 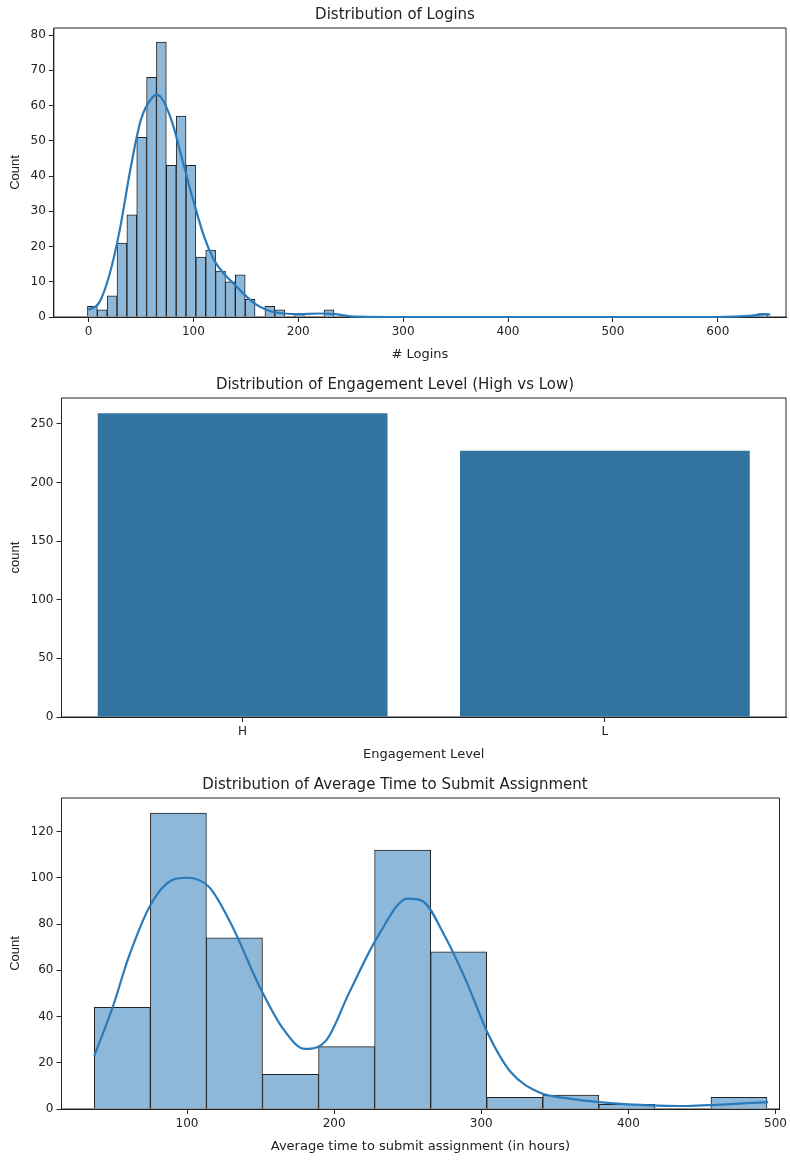 I want to click on x-tick-label: 600, so click(x=718, y=331).